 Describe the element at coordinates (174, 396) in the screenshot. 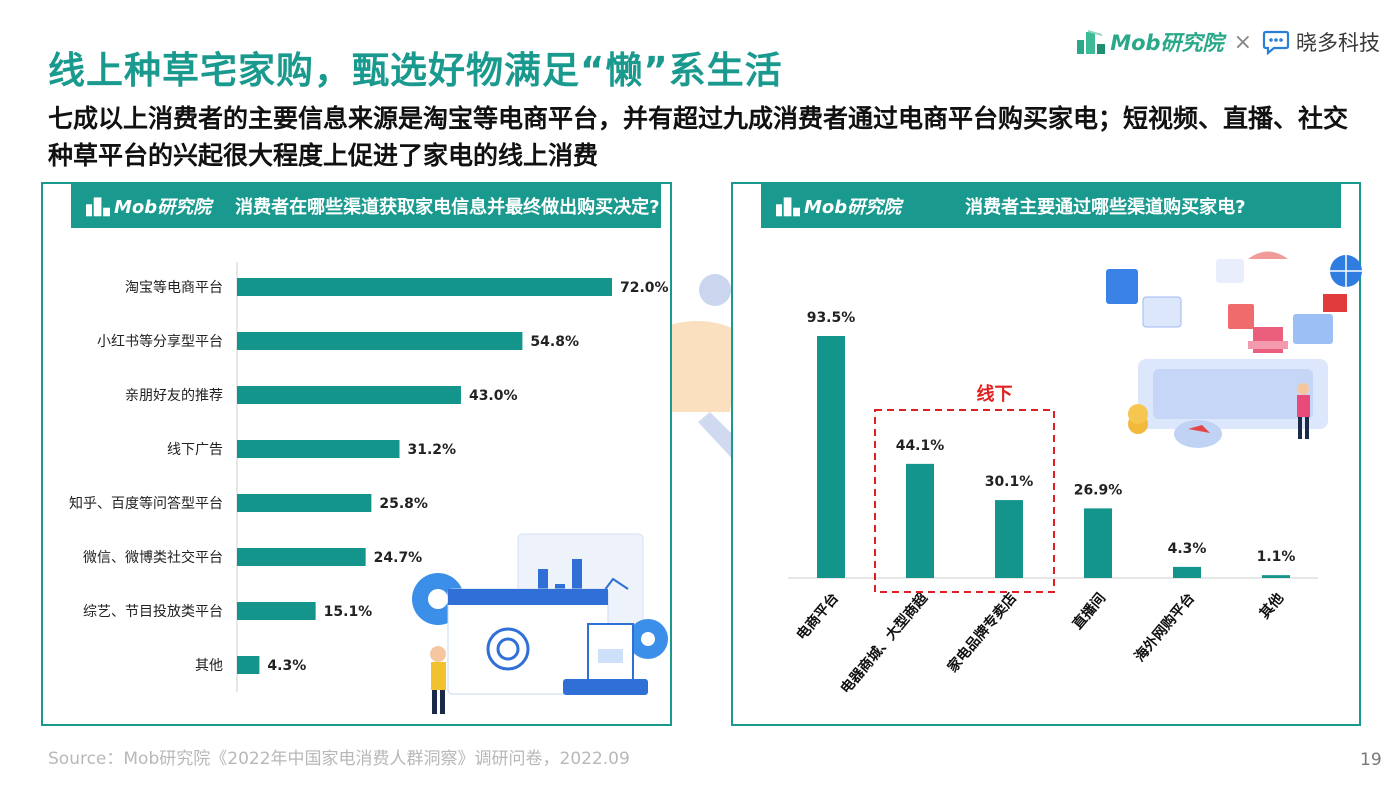

I see `category-label: 亲朋好友的推荐` at that location.